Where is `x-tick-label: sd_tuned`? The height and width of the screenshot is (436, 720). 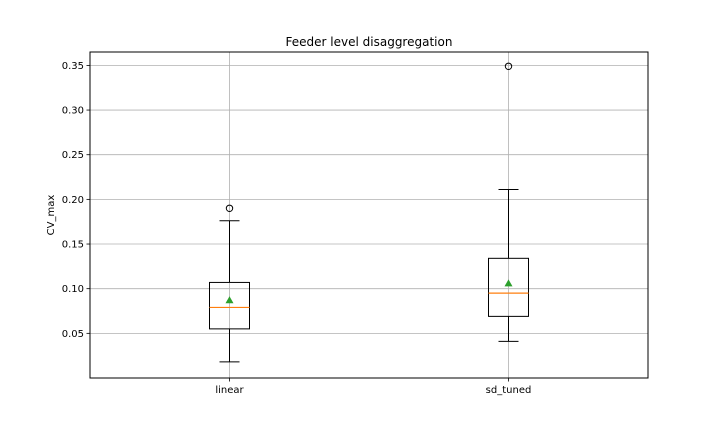
x-tick-label: sd_tuned is located at coordinates (509, 390).